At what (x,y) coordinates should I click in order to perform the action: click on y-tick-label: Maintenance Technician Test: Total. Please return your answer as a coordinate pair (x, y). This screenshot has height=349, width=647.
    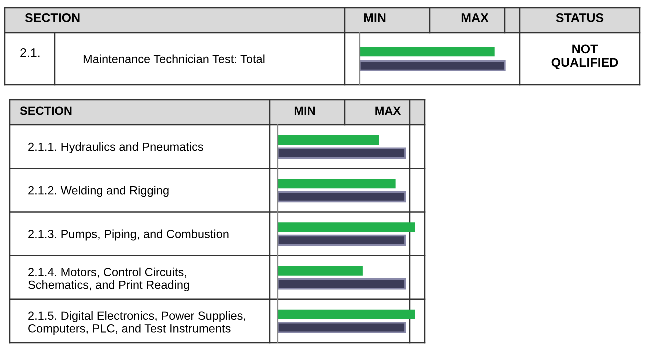
    Looking at the image, I should click on (174, 59).